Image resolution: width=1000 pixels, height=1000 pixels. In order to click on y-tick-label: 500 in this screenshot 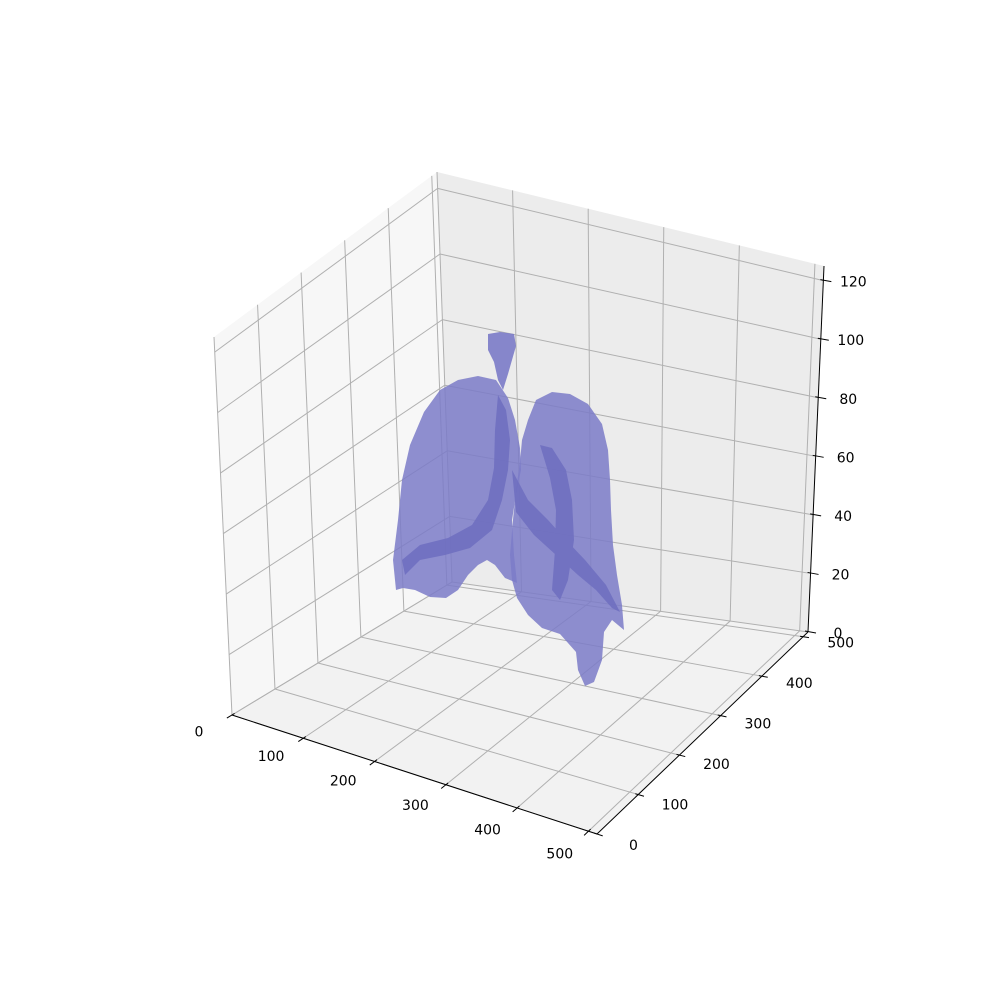, I will do `click(840, 643)`.